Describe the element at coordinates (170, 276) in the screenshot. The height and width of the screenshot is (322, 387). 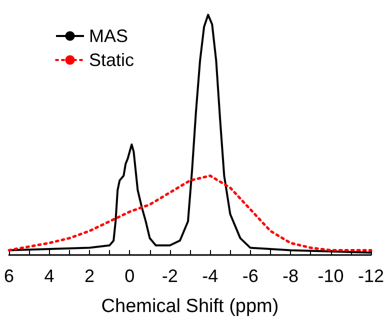
I see `x-tick-label: -2` at that location.